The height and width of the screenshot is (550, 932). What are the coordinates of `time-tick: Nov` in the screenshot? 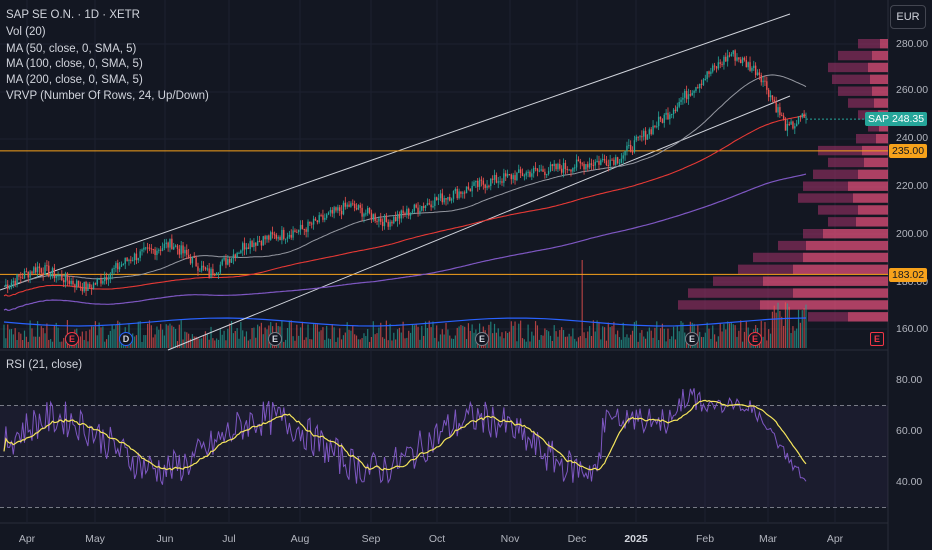 It's located at (510, 539).